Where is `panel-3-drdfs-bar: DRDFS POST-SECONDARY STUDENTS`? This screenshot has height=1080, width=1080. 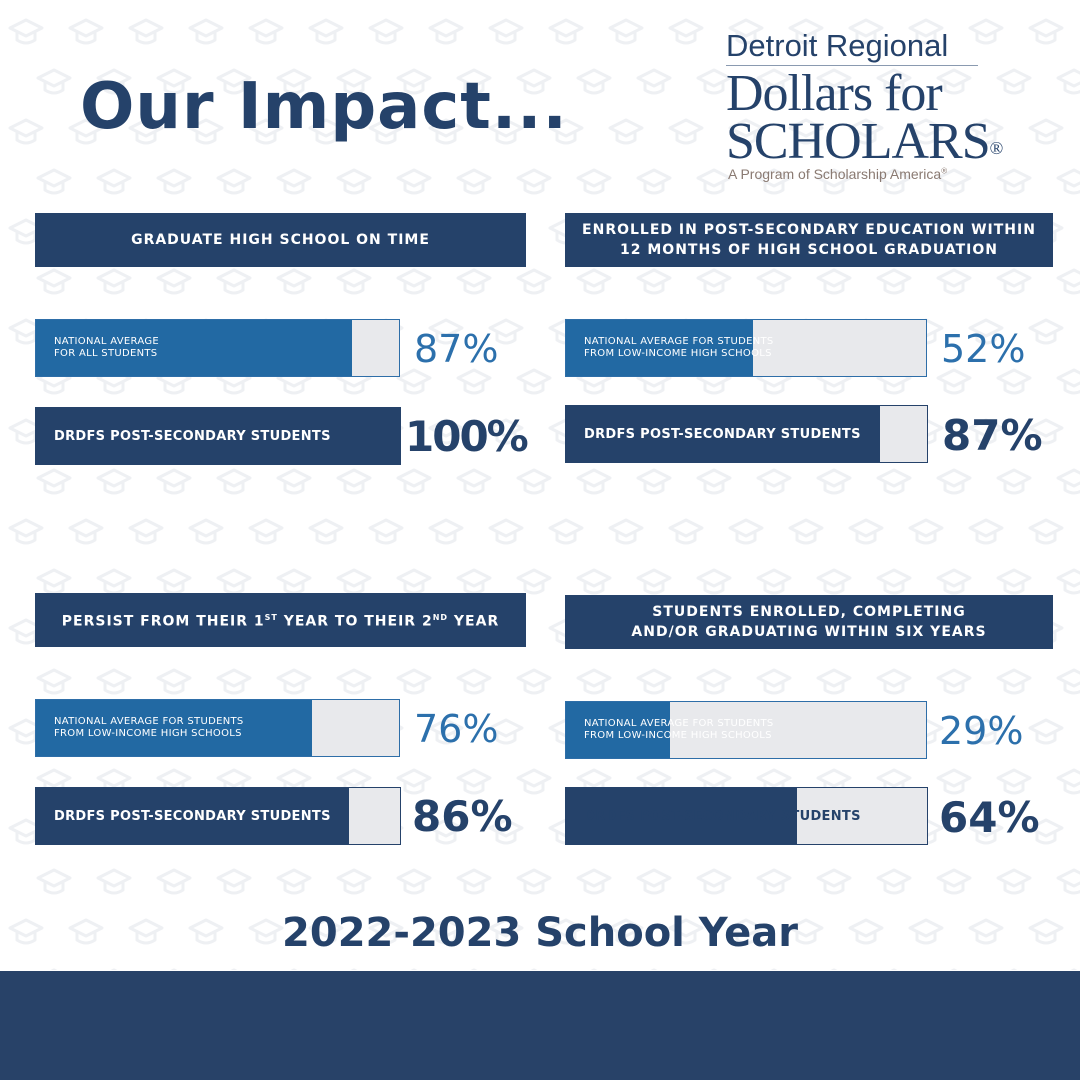 panel-3-drdfs-bar: DRDFS POST-SECONDARY STUDENTS is located at coordinates (218, 816).